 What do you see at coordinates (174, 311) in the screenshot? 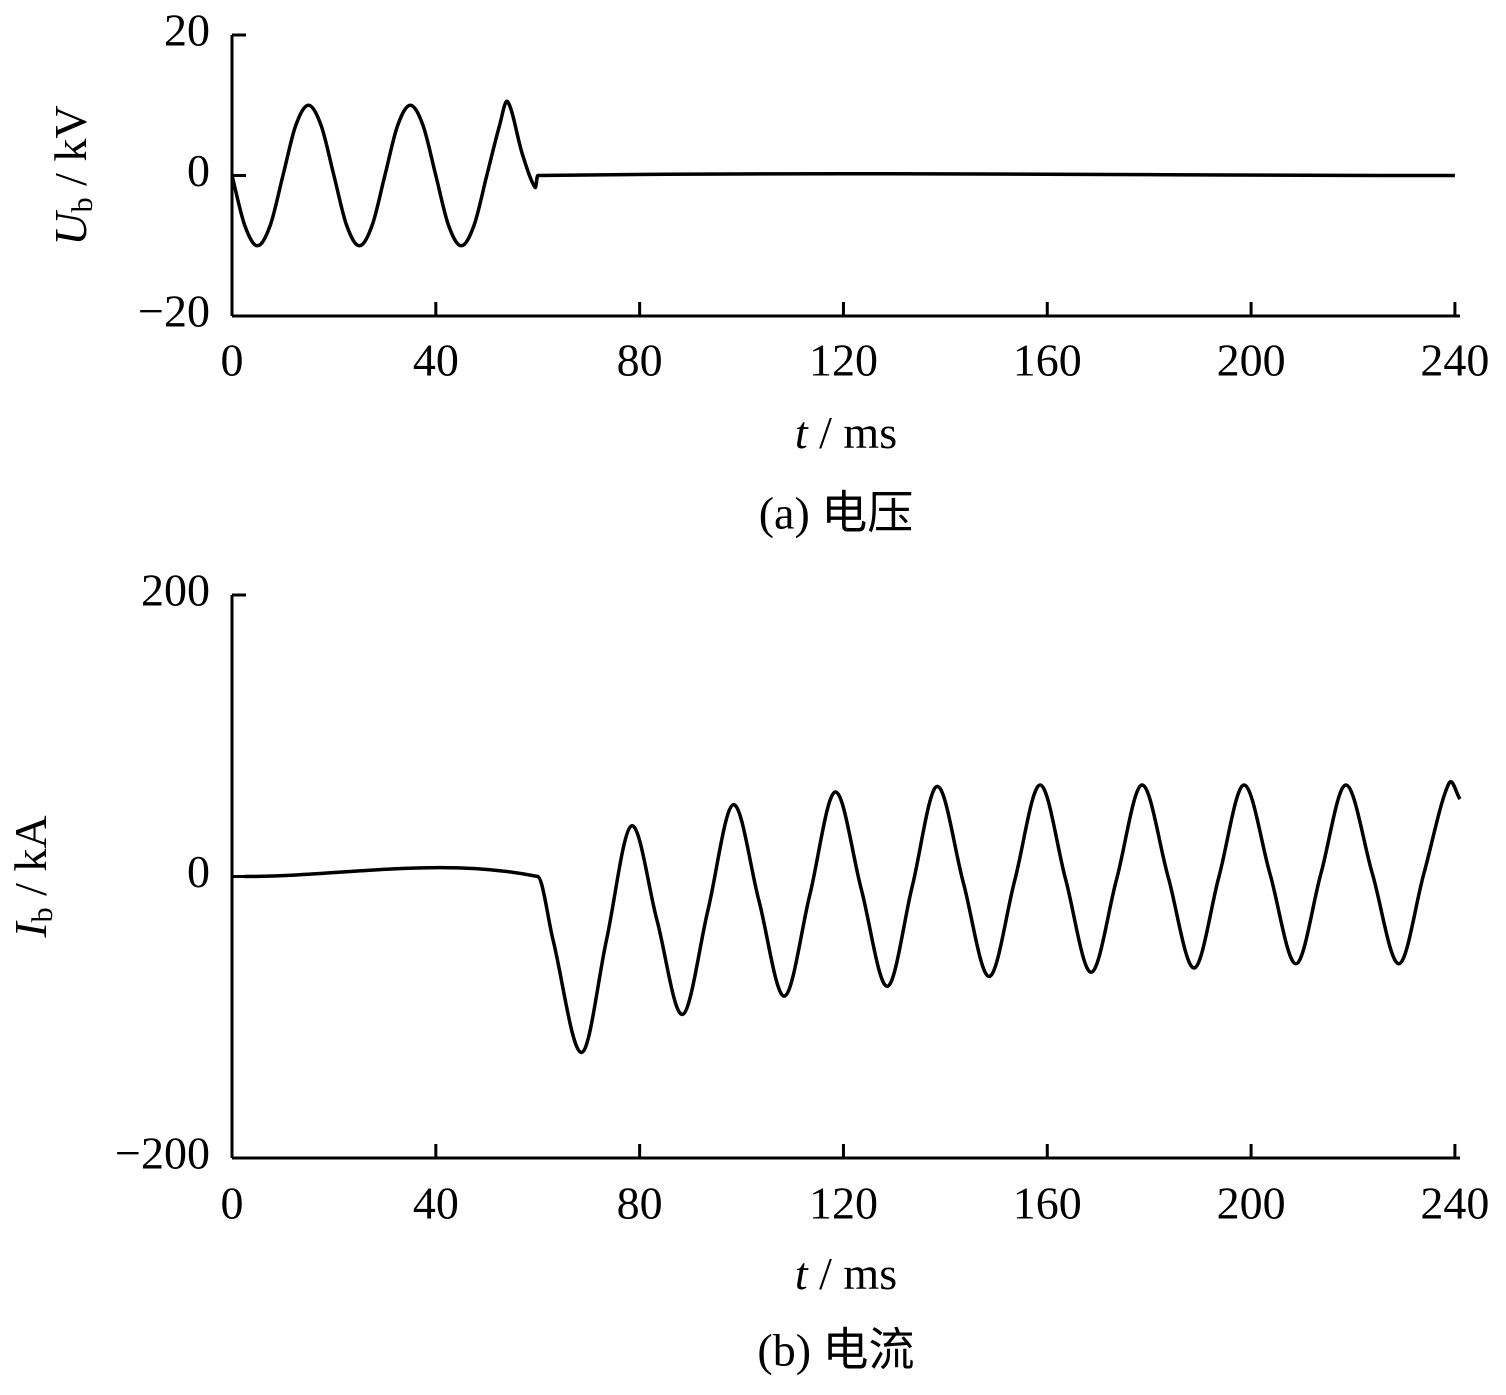
I see `y-tick-label: −20` at bounding box center [174, 311].